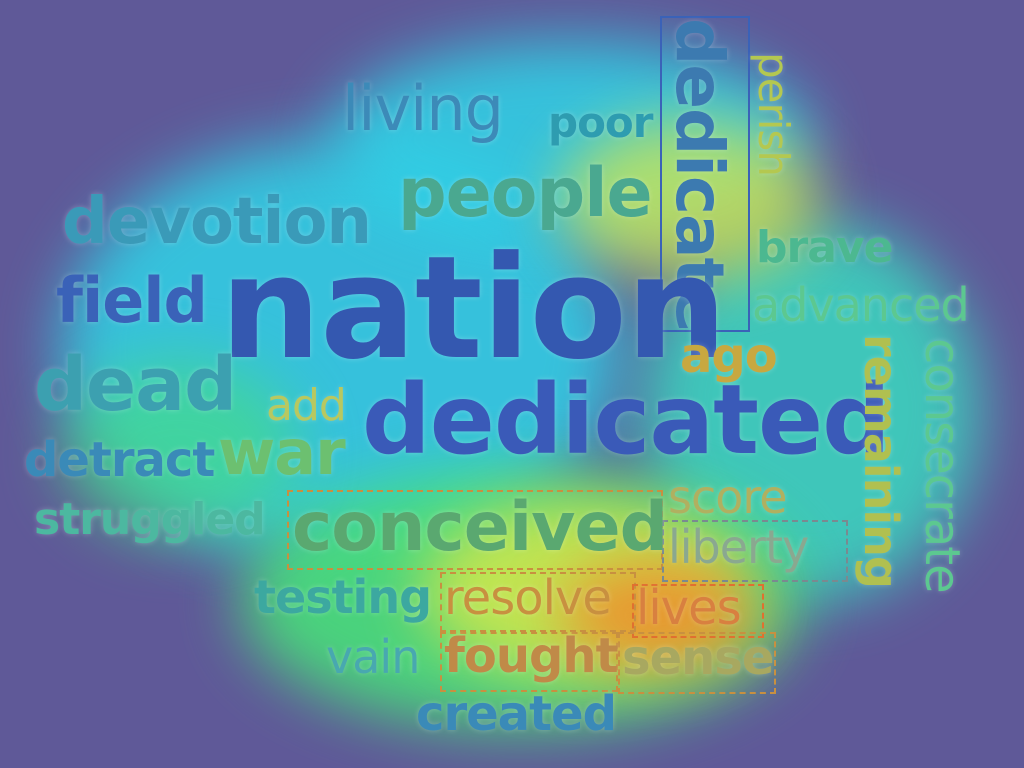 The image size is (1024, 768). I want to click on word-detract: detract, so click(119, 460).